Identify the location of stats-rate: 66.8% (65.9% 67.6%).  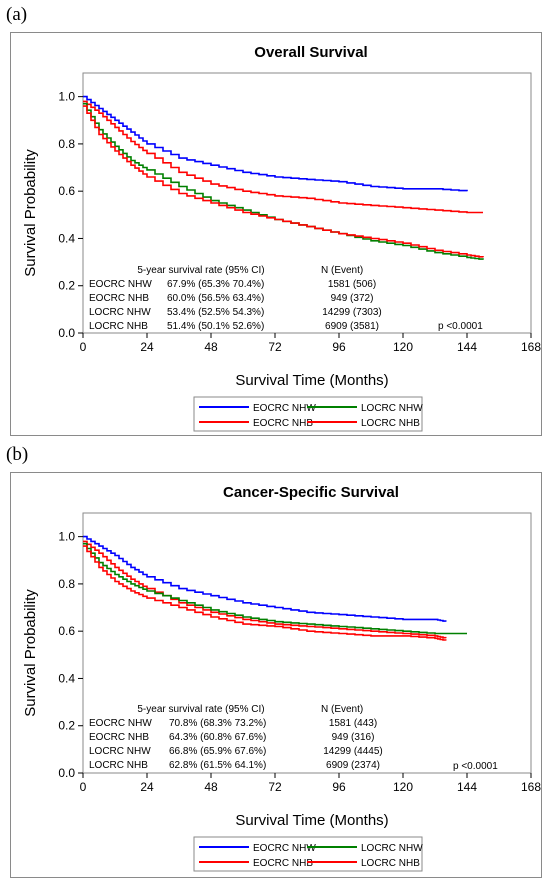
(217, 751).